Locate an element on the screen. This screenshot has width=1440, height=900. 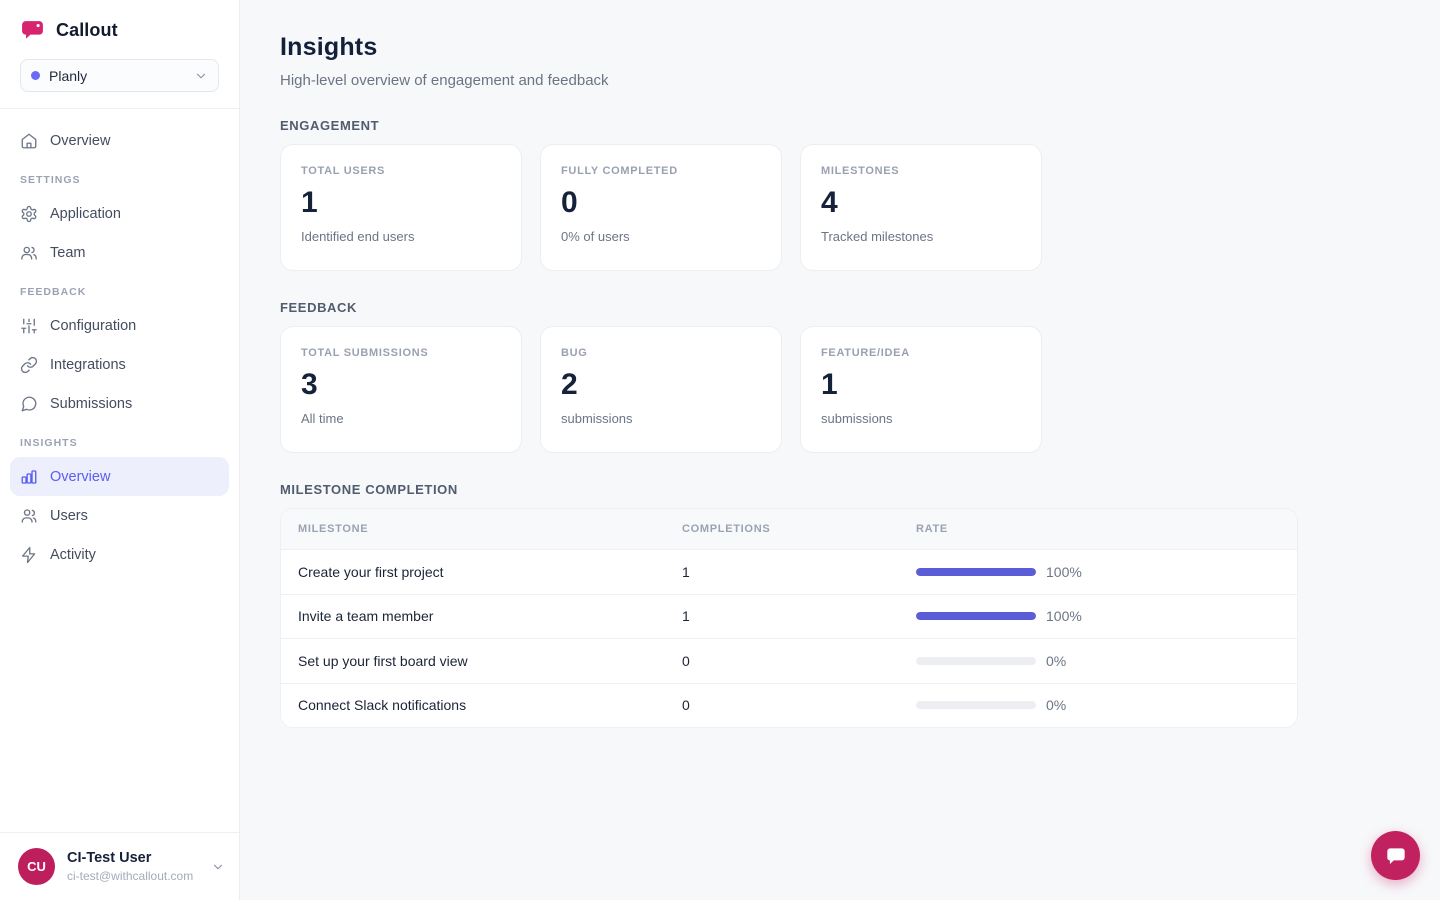
section-heading-feedback: FEEDBACK is located at coordinates (319, 307).